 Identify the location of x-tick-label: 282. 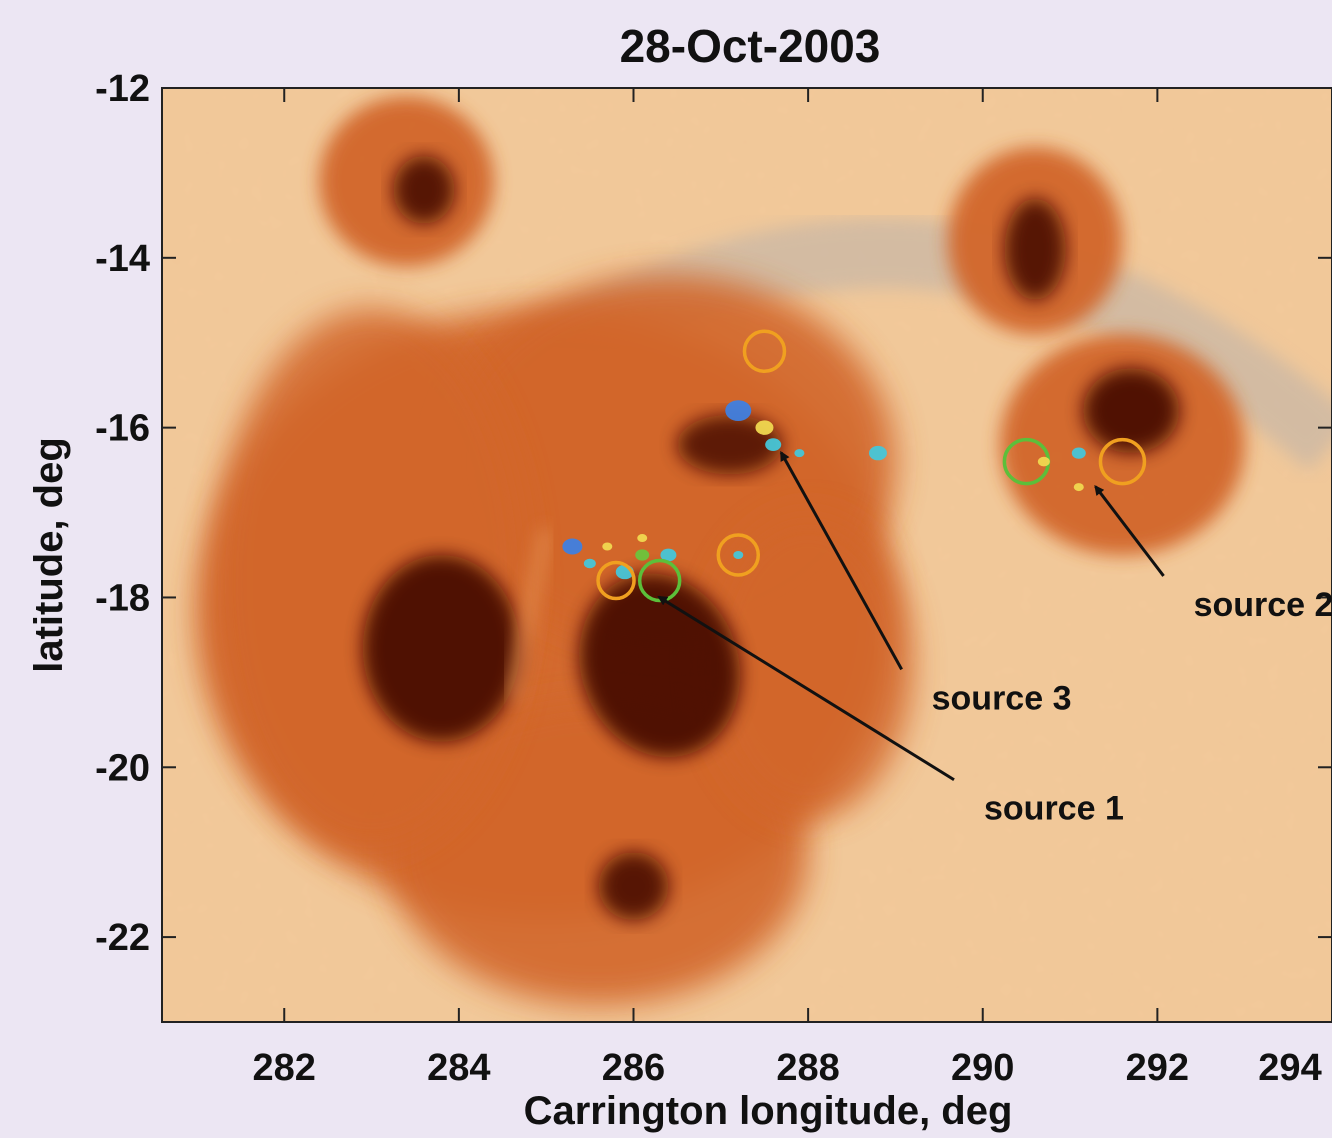
(284, 1068).